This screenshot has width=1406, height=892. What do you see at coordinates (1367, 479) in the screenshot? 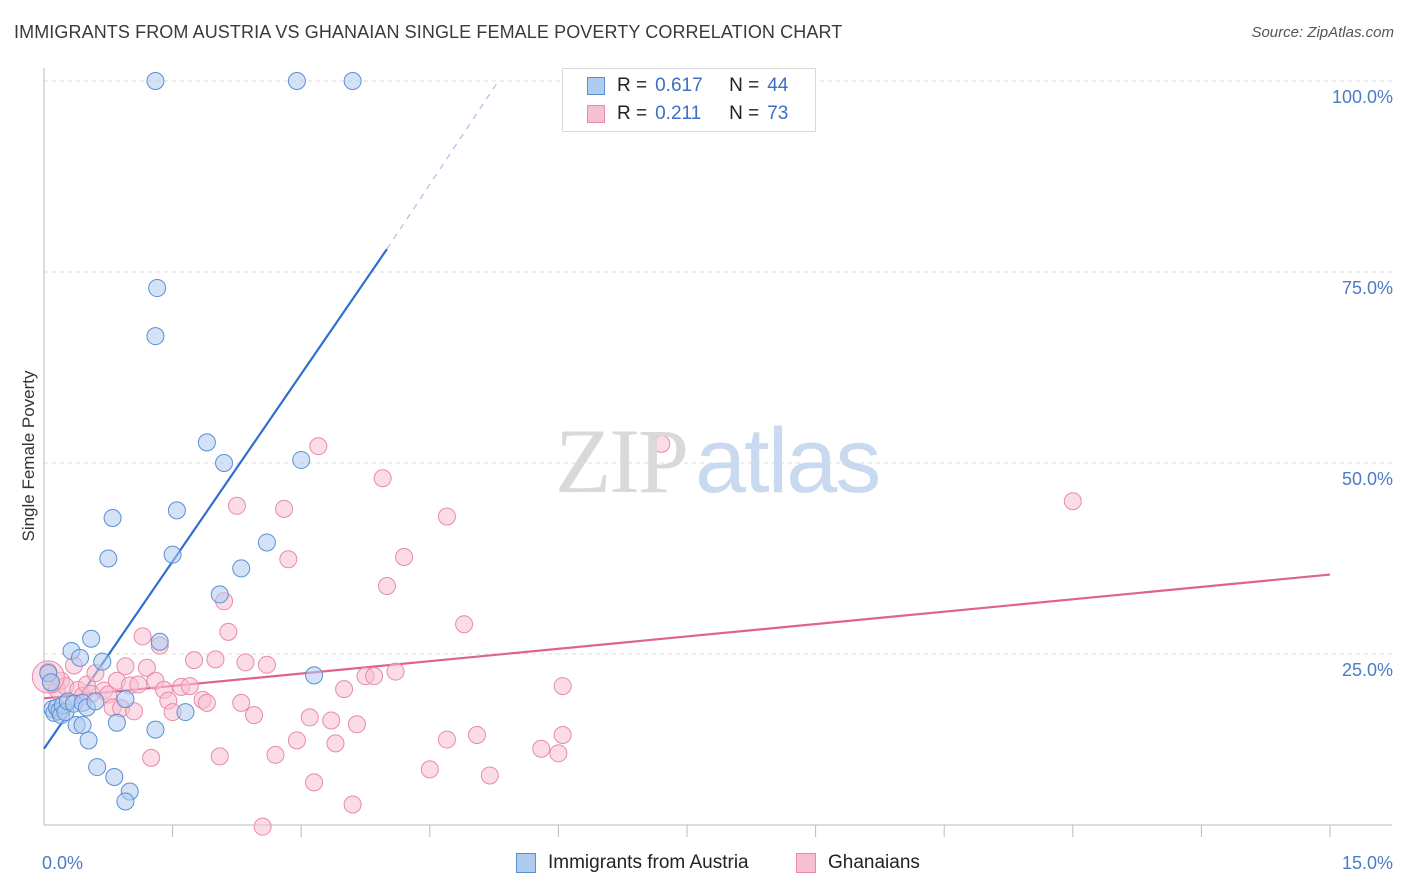
I see `y-tick-label: 50.0%` at bounding box center [1367, 479].